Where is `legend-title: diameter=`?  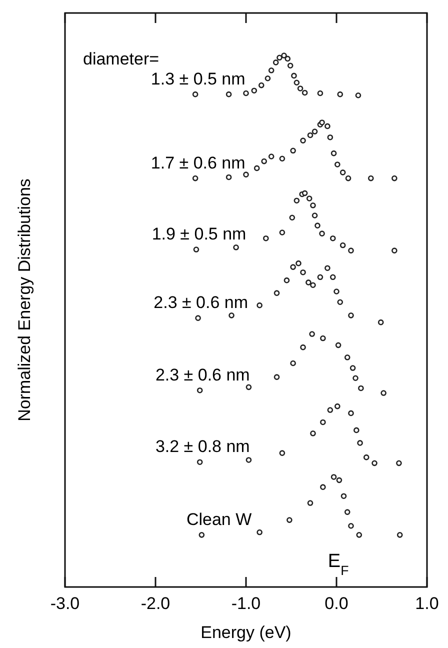 legend-title: diameter= is located at coordinates (121, 58).